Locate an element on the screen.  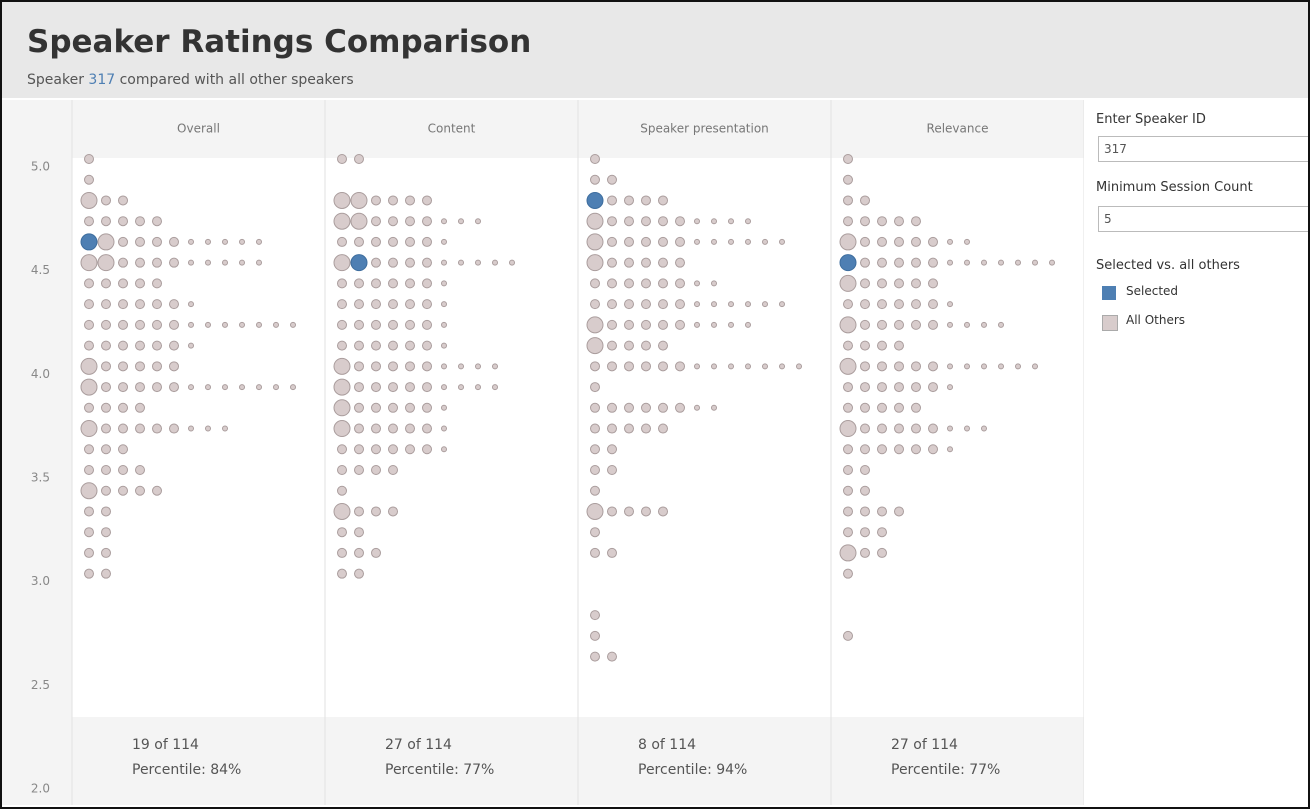
legend-swatch is located at coordinates (1110, 323).